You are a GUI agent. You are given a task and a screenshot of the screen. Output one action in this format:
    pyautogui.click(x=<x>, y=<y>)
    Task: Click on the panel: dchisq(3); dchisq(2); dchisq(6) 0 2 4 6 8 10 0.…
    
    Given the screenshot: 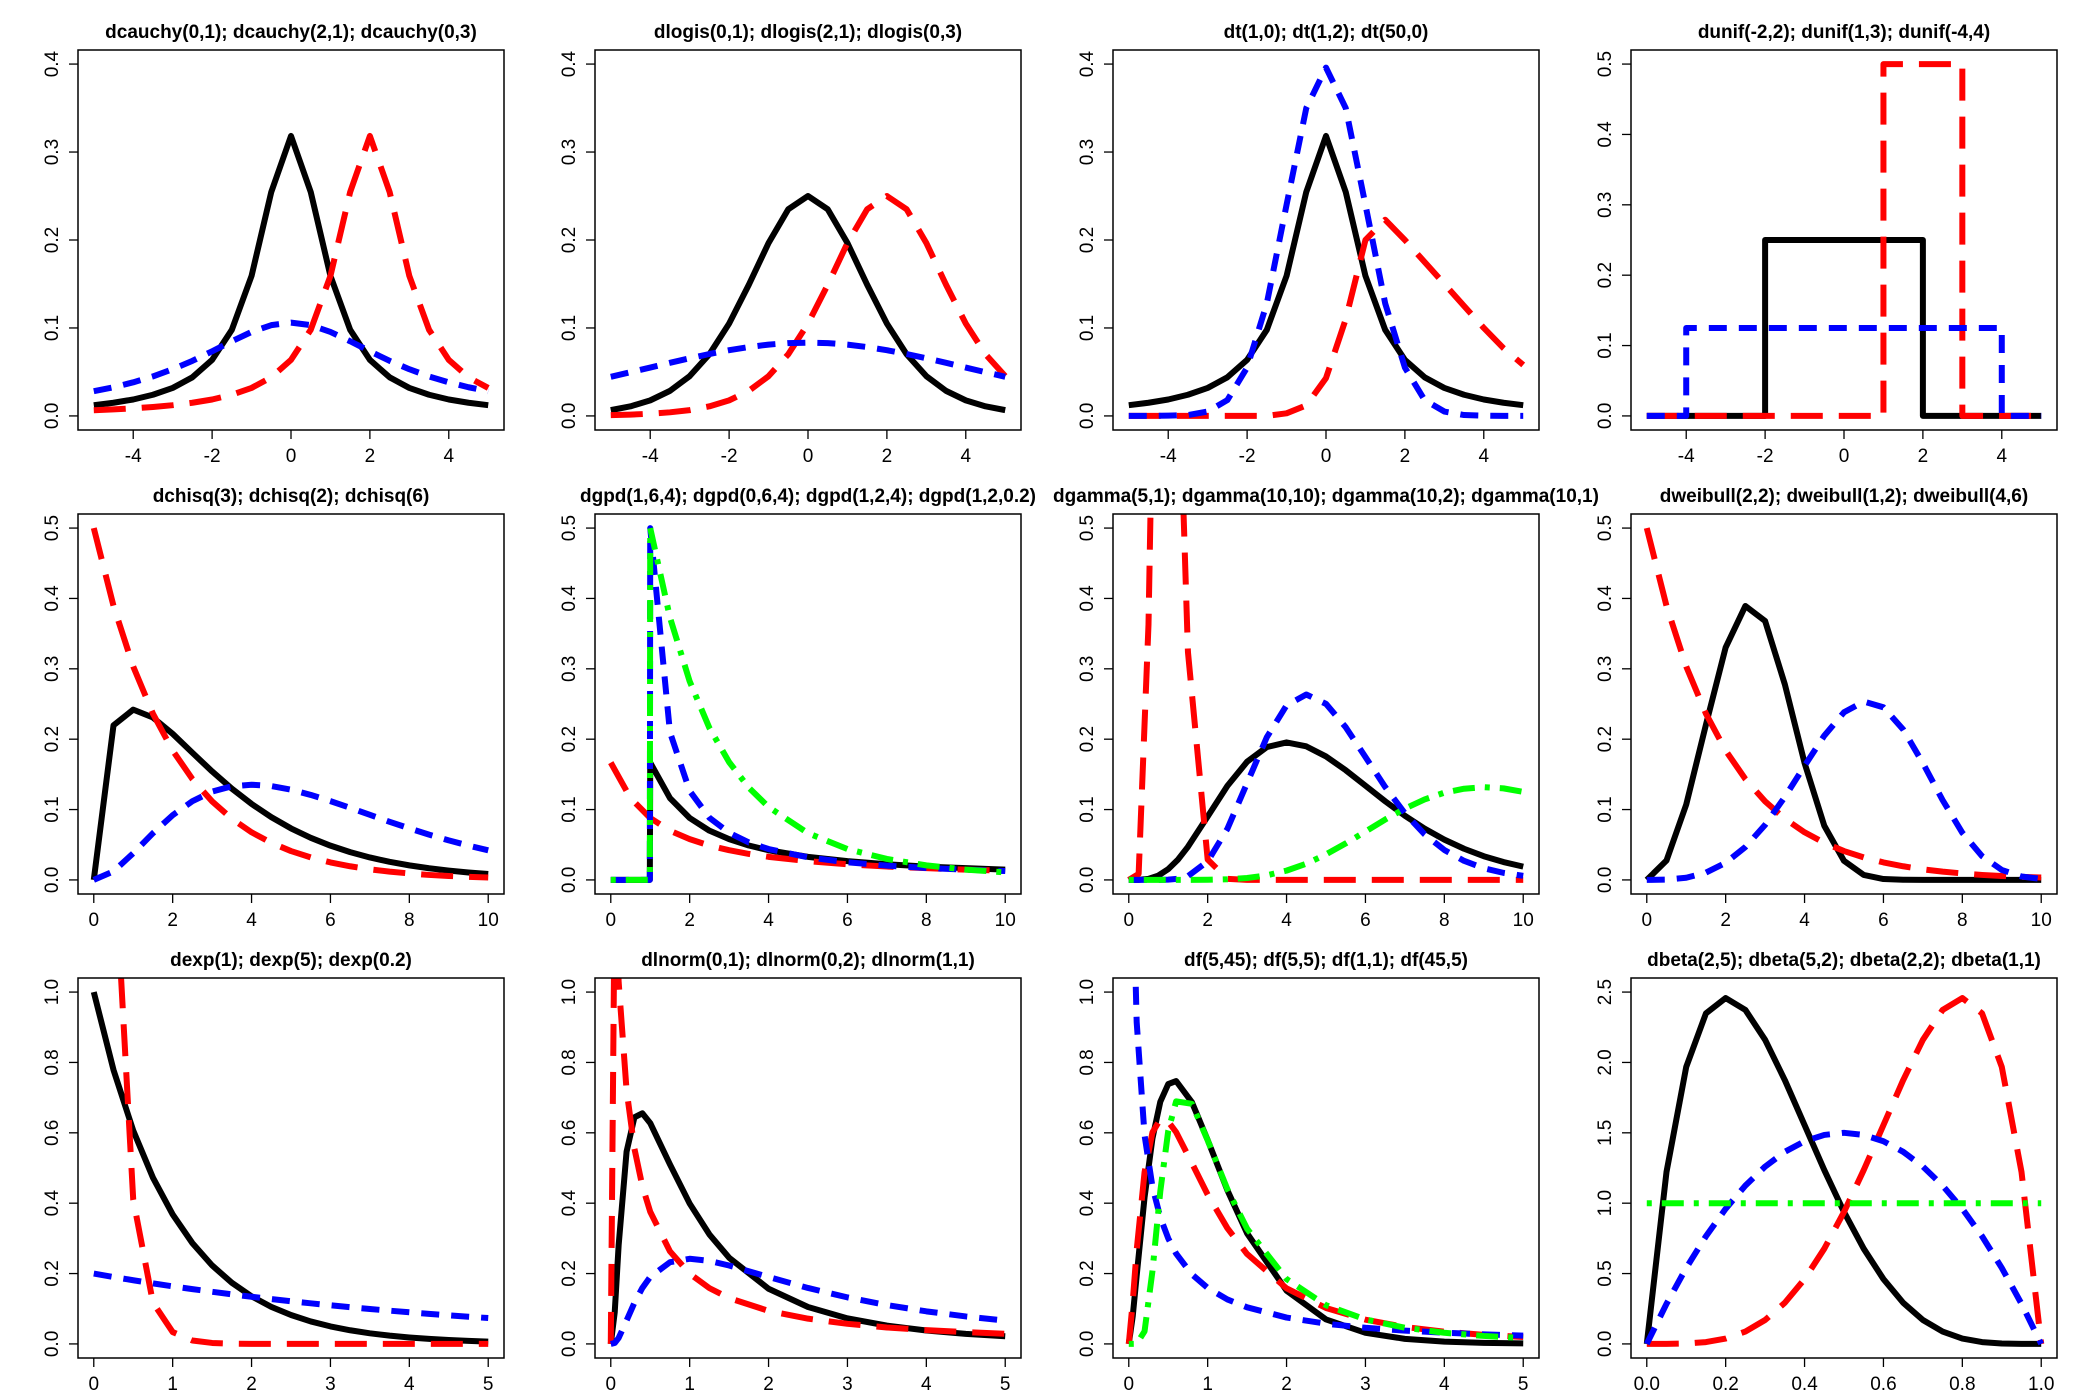 What is the action you would take?
    pyautogui.click(x=273, y=708)
    